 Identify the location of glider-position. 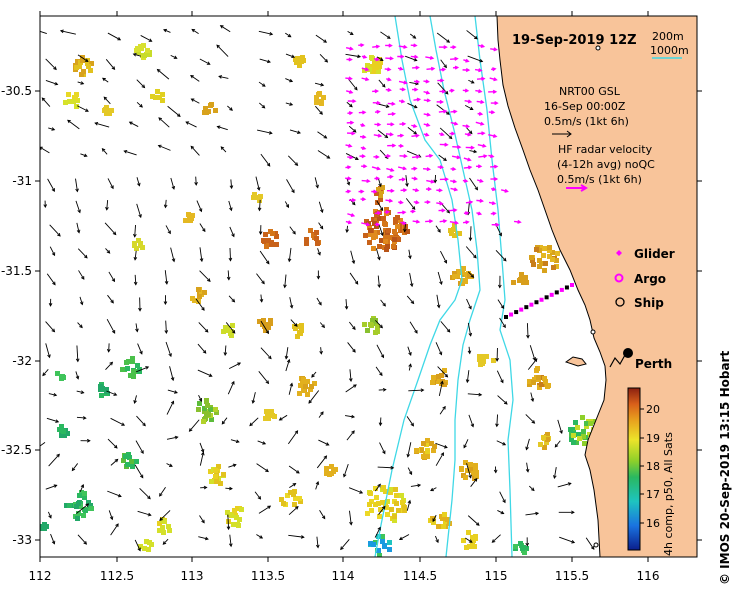
(531, 304).